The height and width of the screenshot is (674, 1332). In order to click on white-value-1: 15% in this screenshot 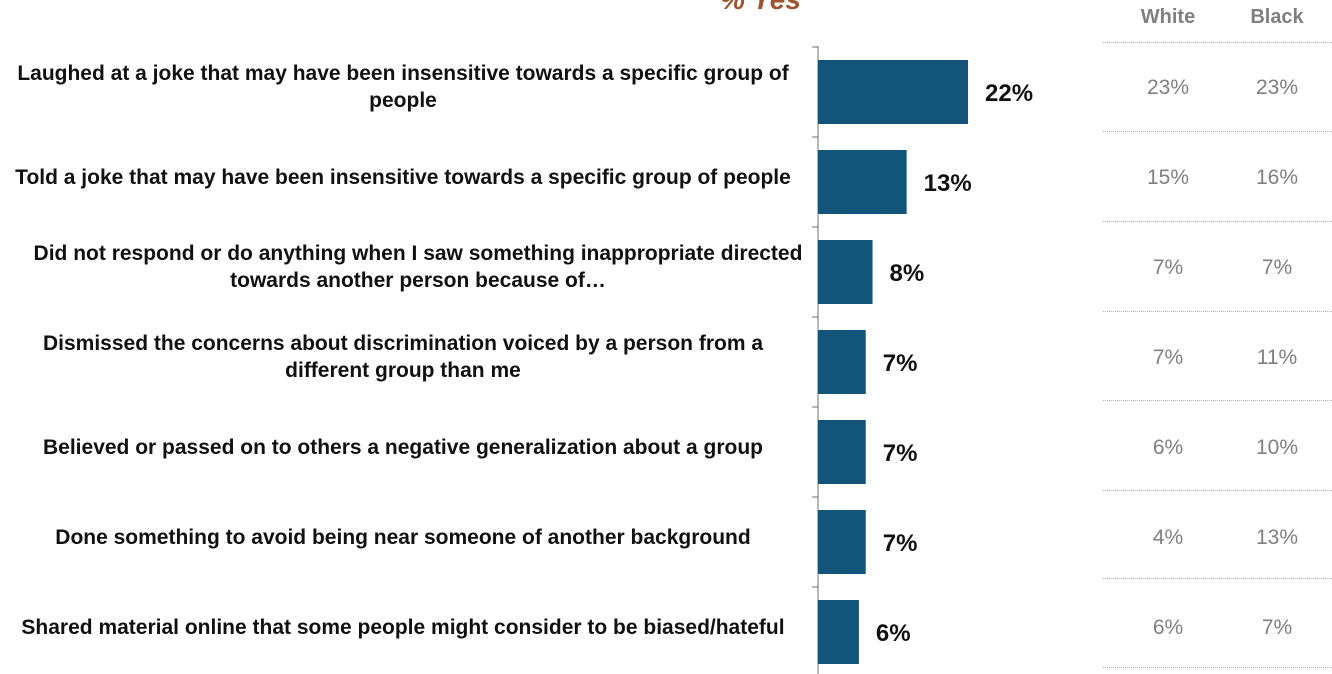, I will do `click(1168, 177)`.